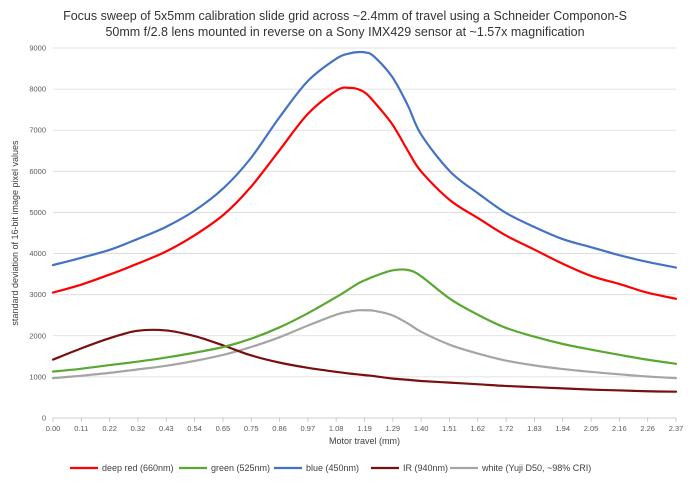 This screenshot has height=484, width=690. I want to click on x-tick-label: 2.26, so click(647, 428).